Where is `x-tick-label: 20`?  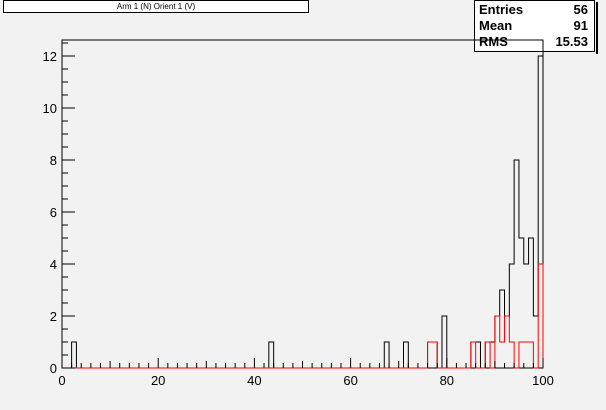 x-tick-label: 20 is located at coordinates (158, 380).